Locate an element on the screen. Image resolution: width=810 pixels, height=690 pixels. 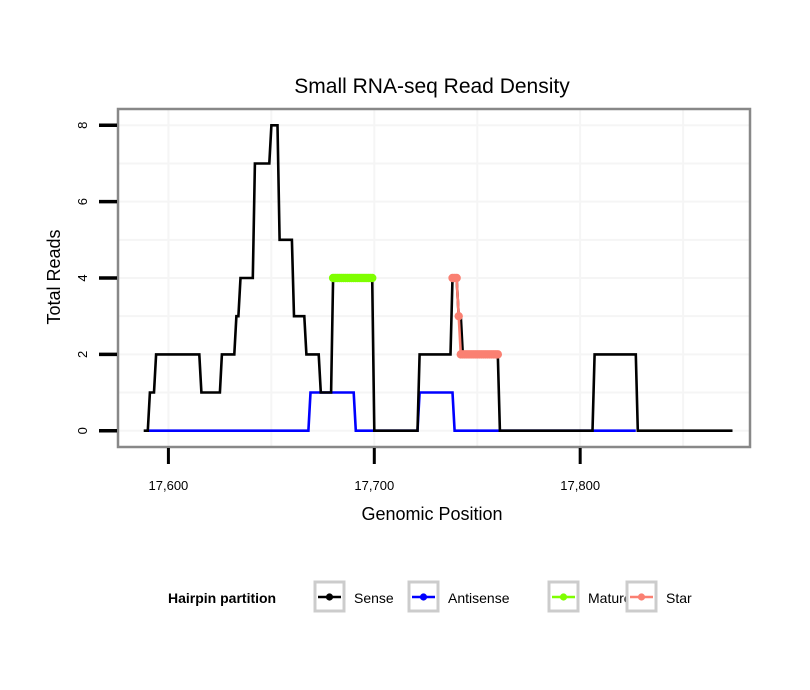
legend-entry-antisense: Antisense is located at coordinates (458, 596).